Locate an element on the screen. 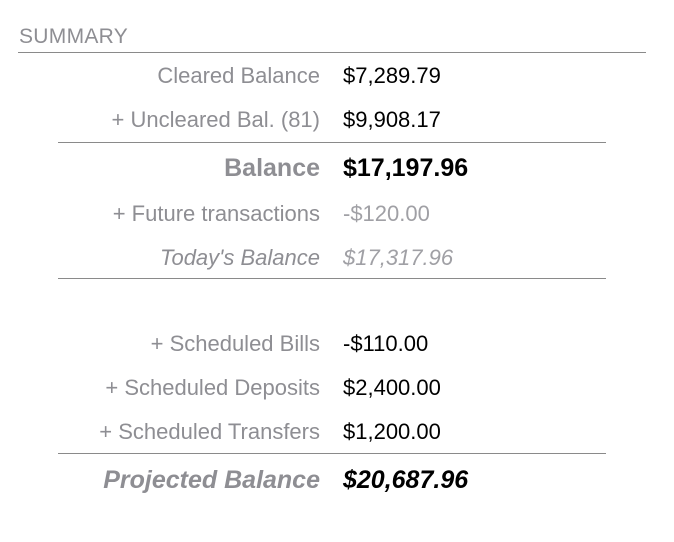 The image size is (674, 542). row-label: Cleared Balance is located at coordinates (238, 75).